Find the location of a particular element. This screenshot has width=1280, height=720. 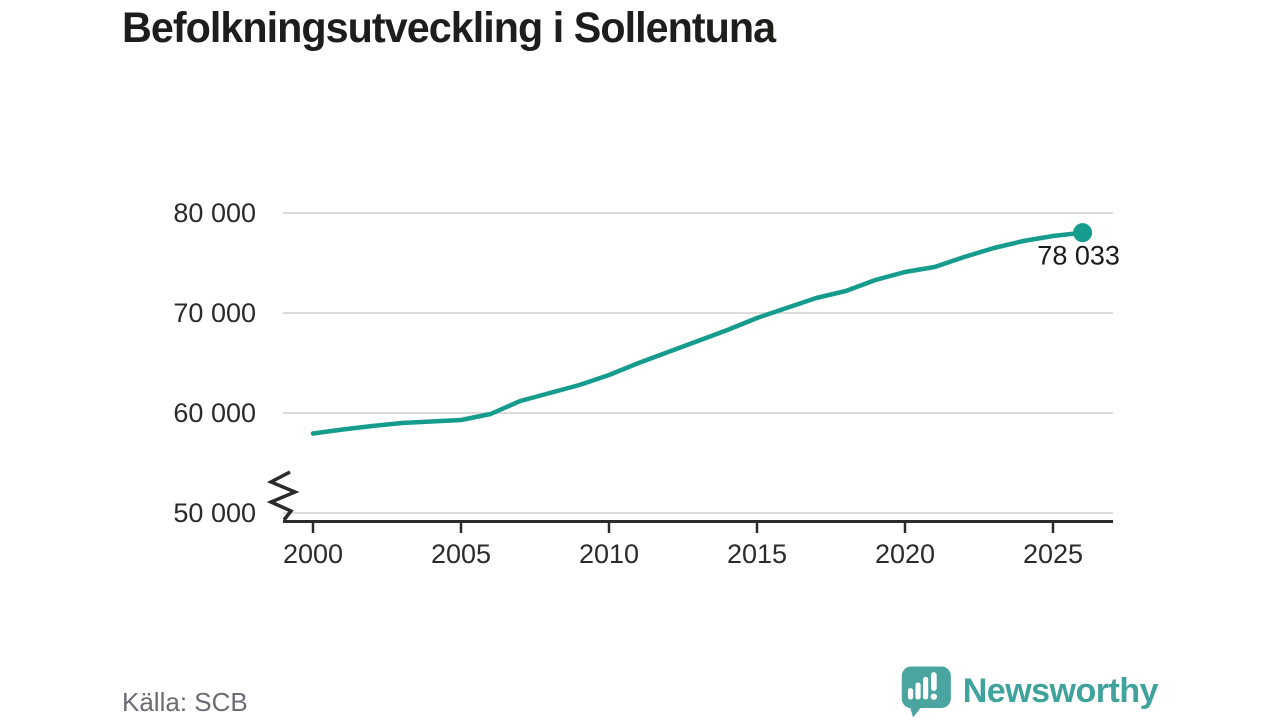

logo-bar-medium is located at coordinates (918, 691).